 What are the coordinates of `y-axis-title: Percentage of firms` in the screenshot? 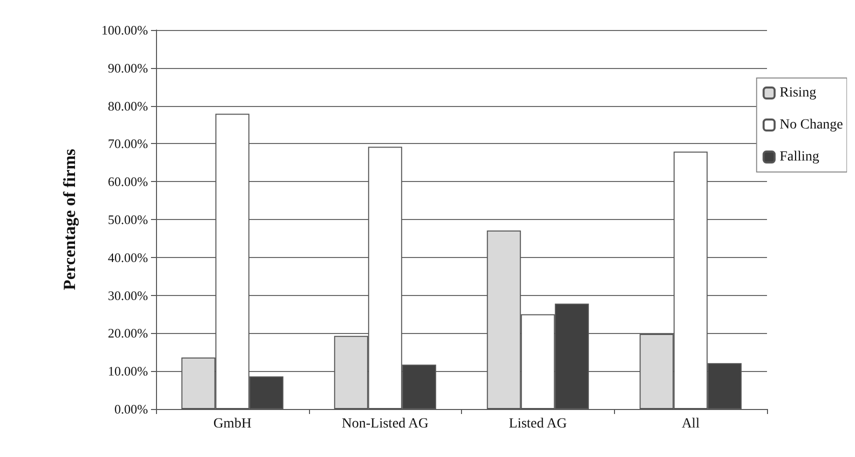 It's located at (69, 219).